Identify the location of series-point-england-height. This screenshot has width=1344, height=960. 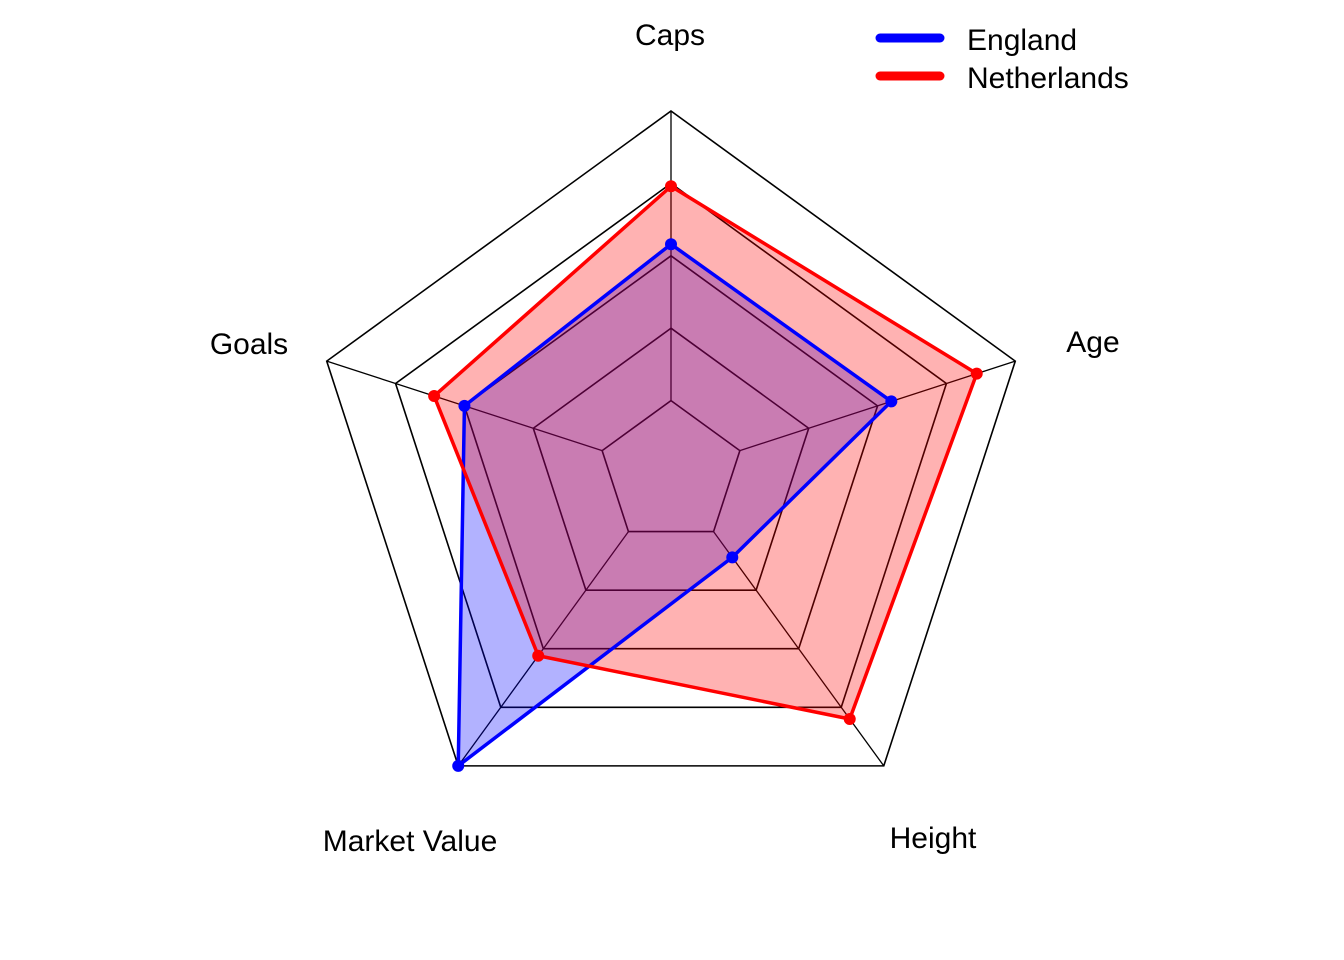
(732, 557).